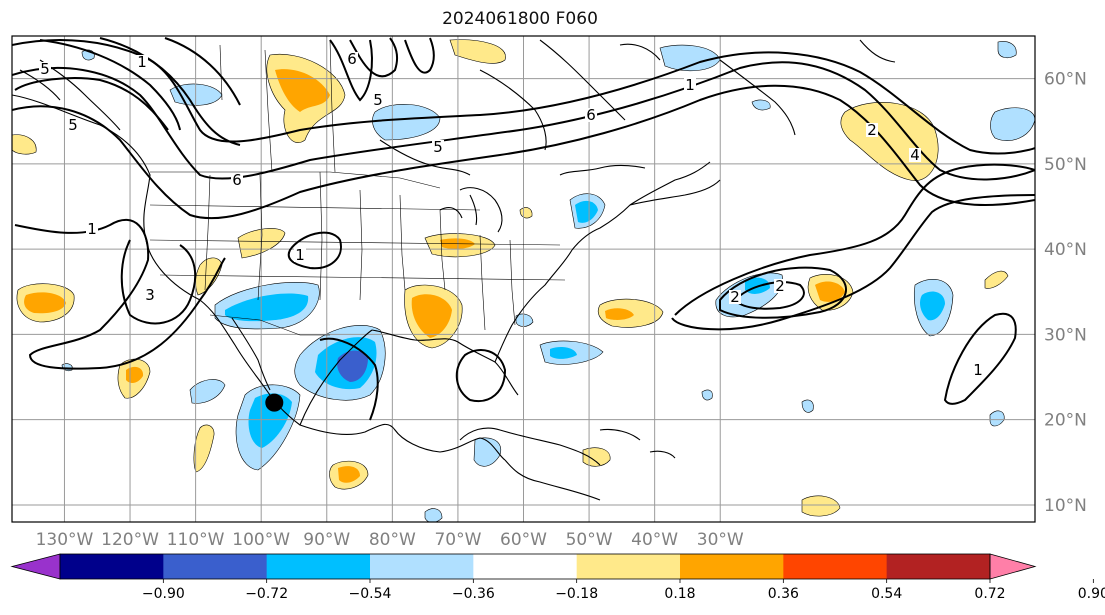  What do you see at coordinates (1065, 506) in the screenshot?
I see `latitude-label: 10°N` at bounding box center [1065, 506].